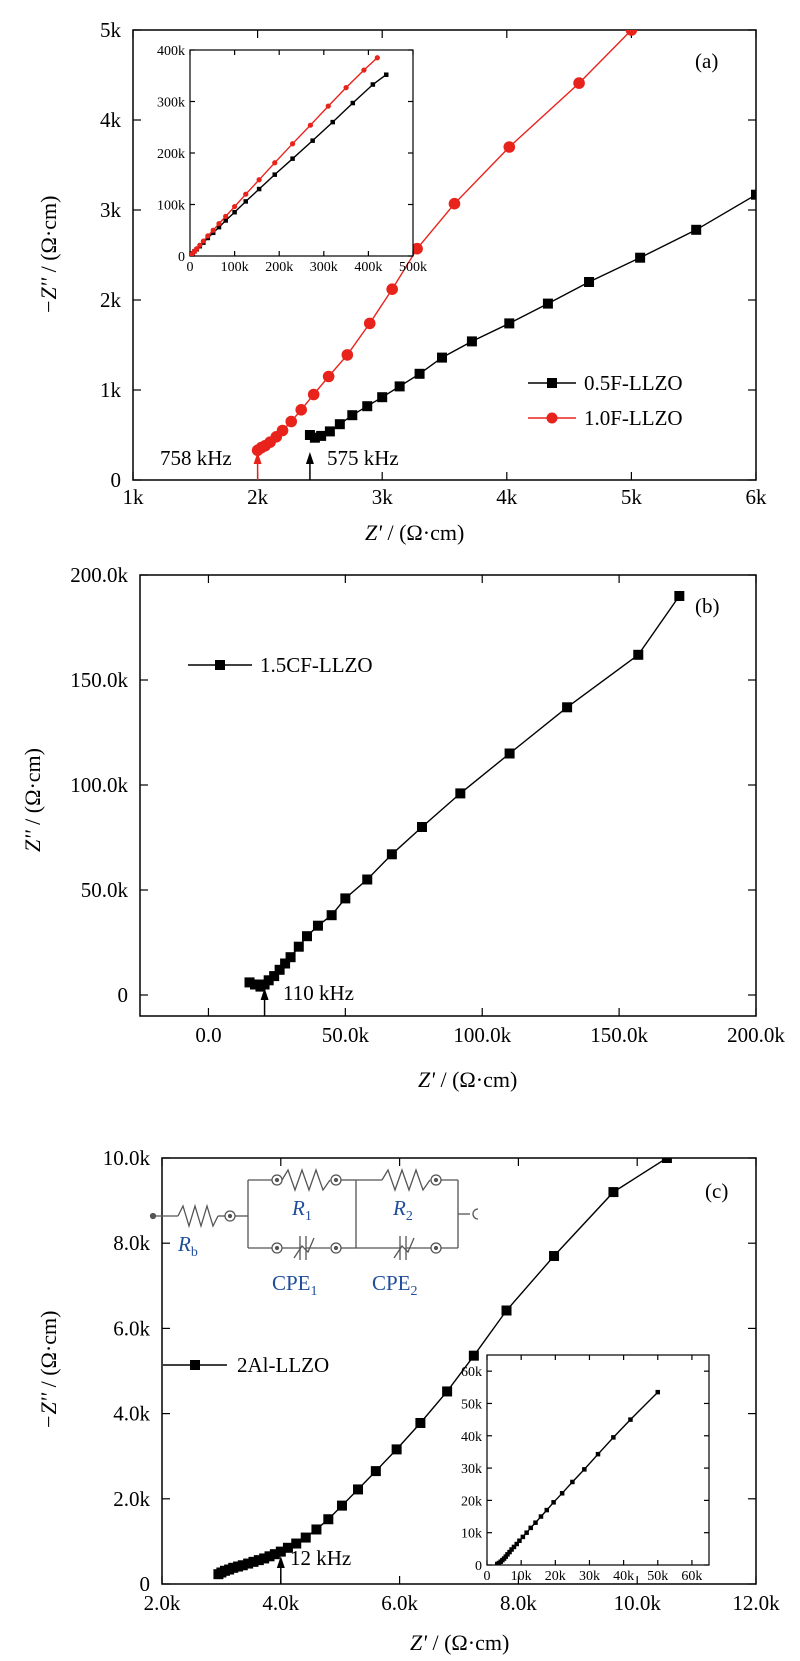  What do you see at coordinates (48, 1370) in the screenshot?
I see `panel-c-y-axis-label: −Z'' / (Ω·cm)` at bounding box center [48, 1370].